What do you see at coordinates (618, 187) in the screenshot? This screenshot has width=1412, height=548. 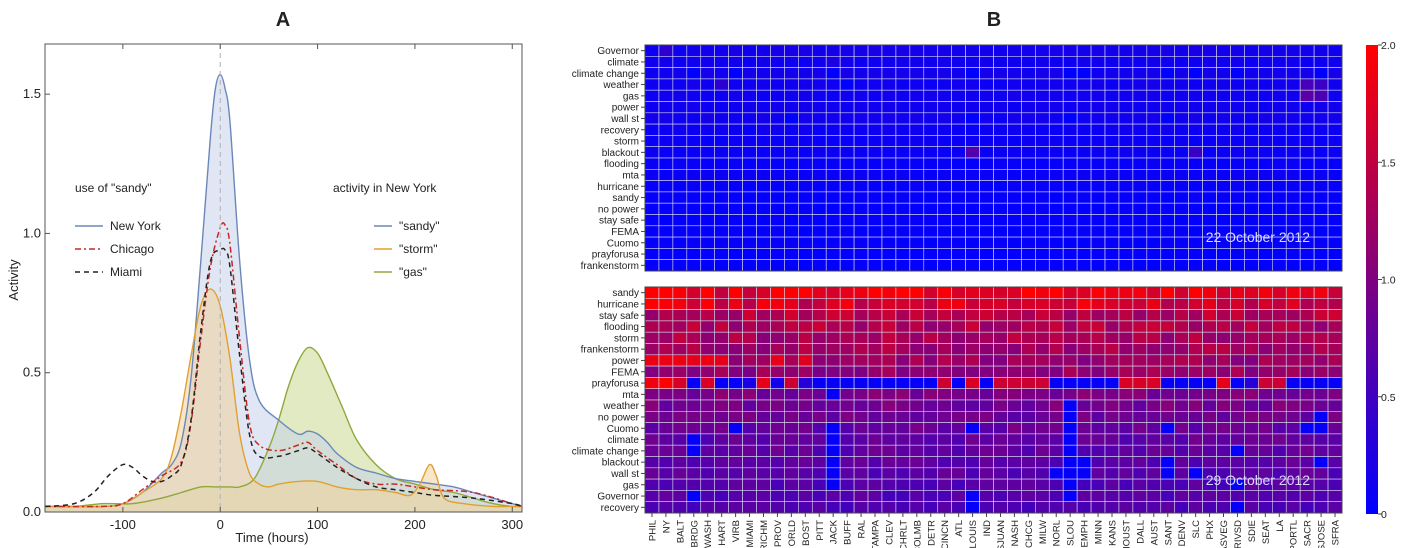 I see `keyword-label: hurricane` at bounding box center [618, 187].